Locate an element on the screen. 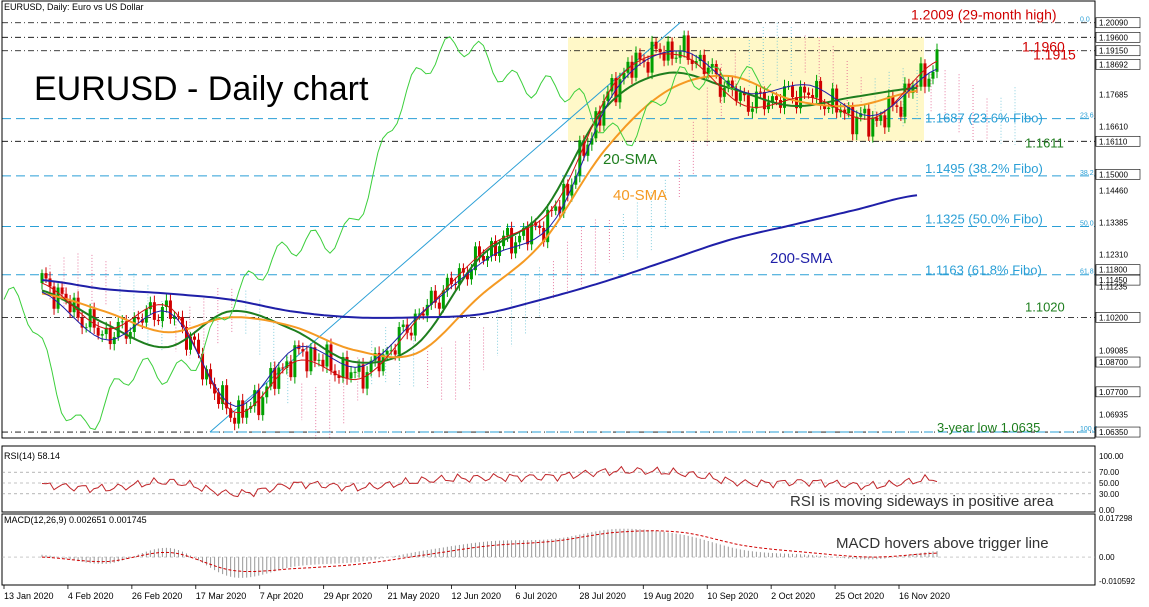  x-tick-label: 10 Sep 2020 is located at coordinates (732, 596).